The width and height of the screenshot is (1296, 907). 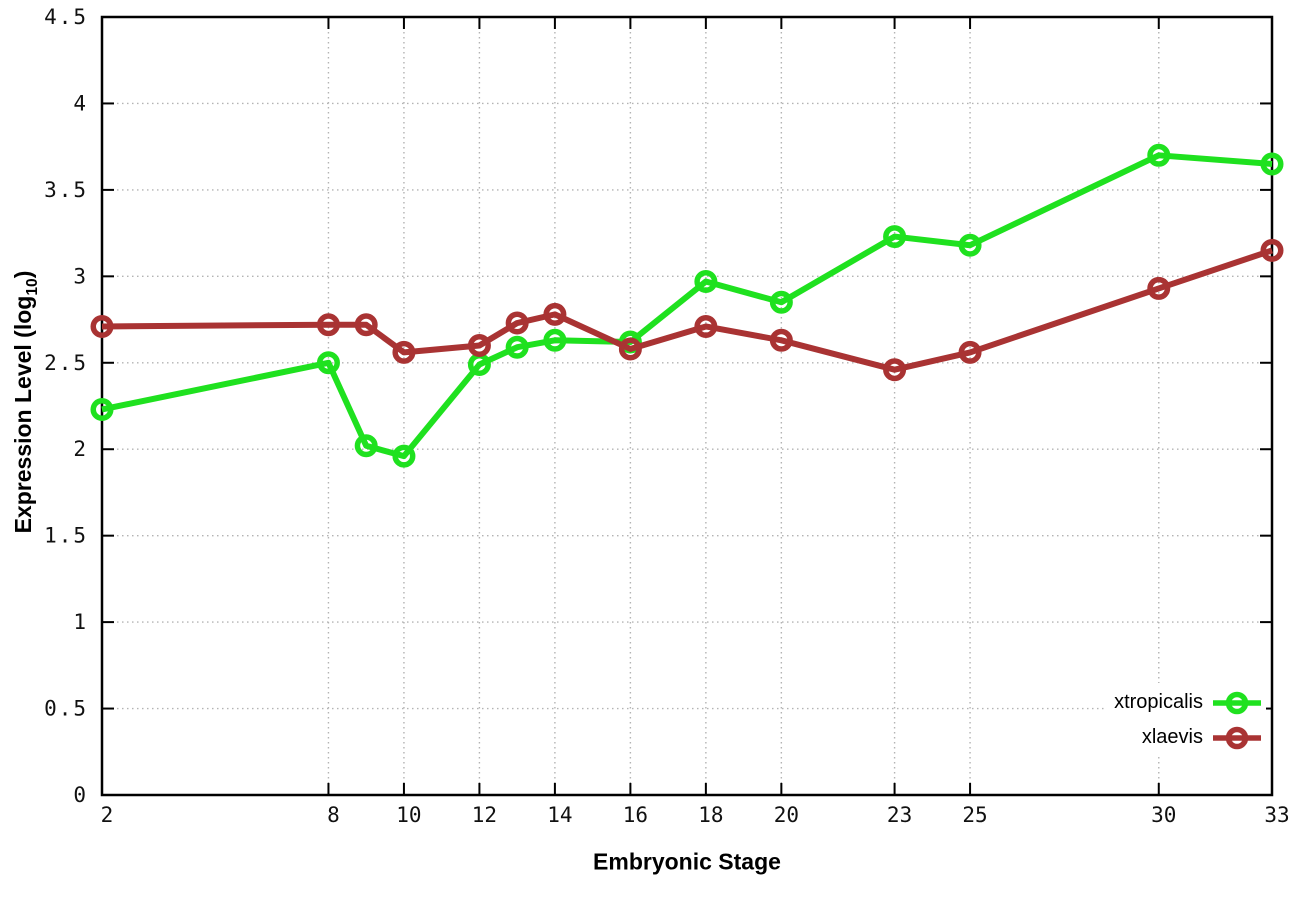 I want to click on x-tick-label: 2, so click(x=107, y=815).